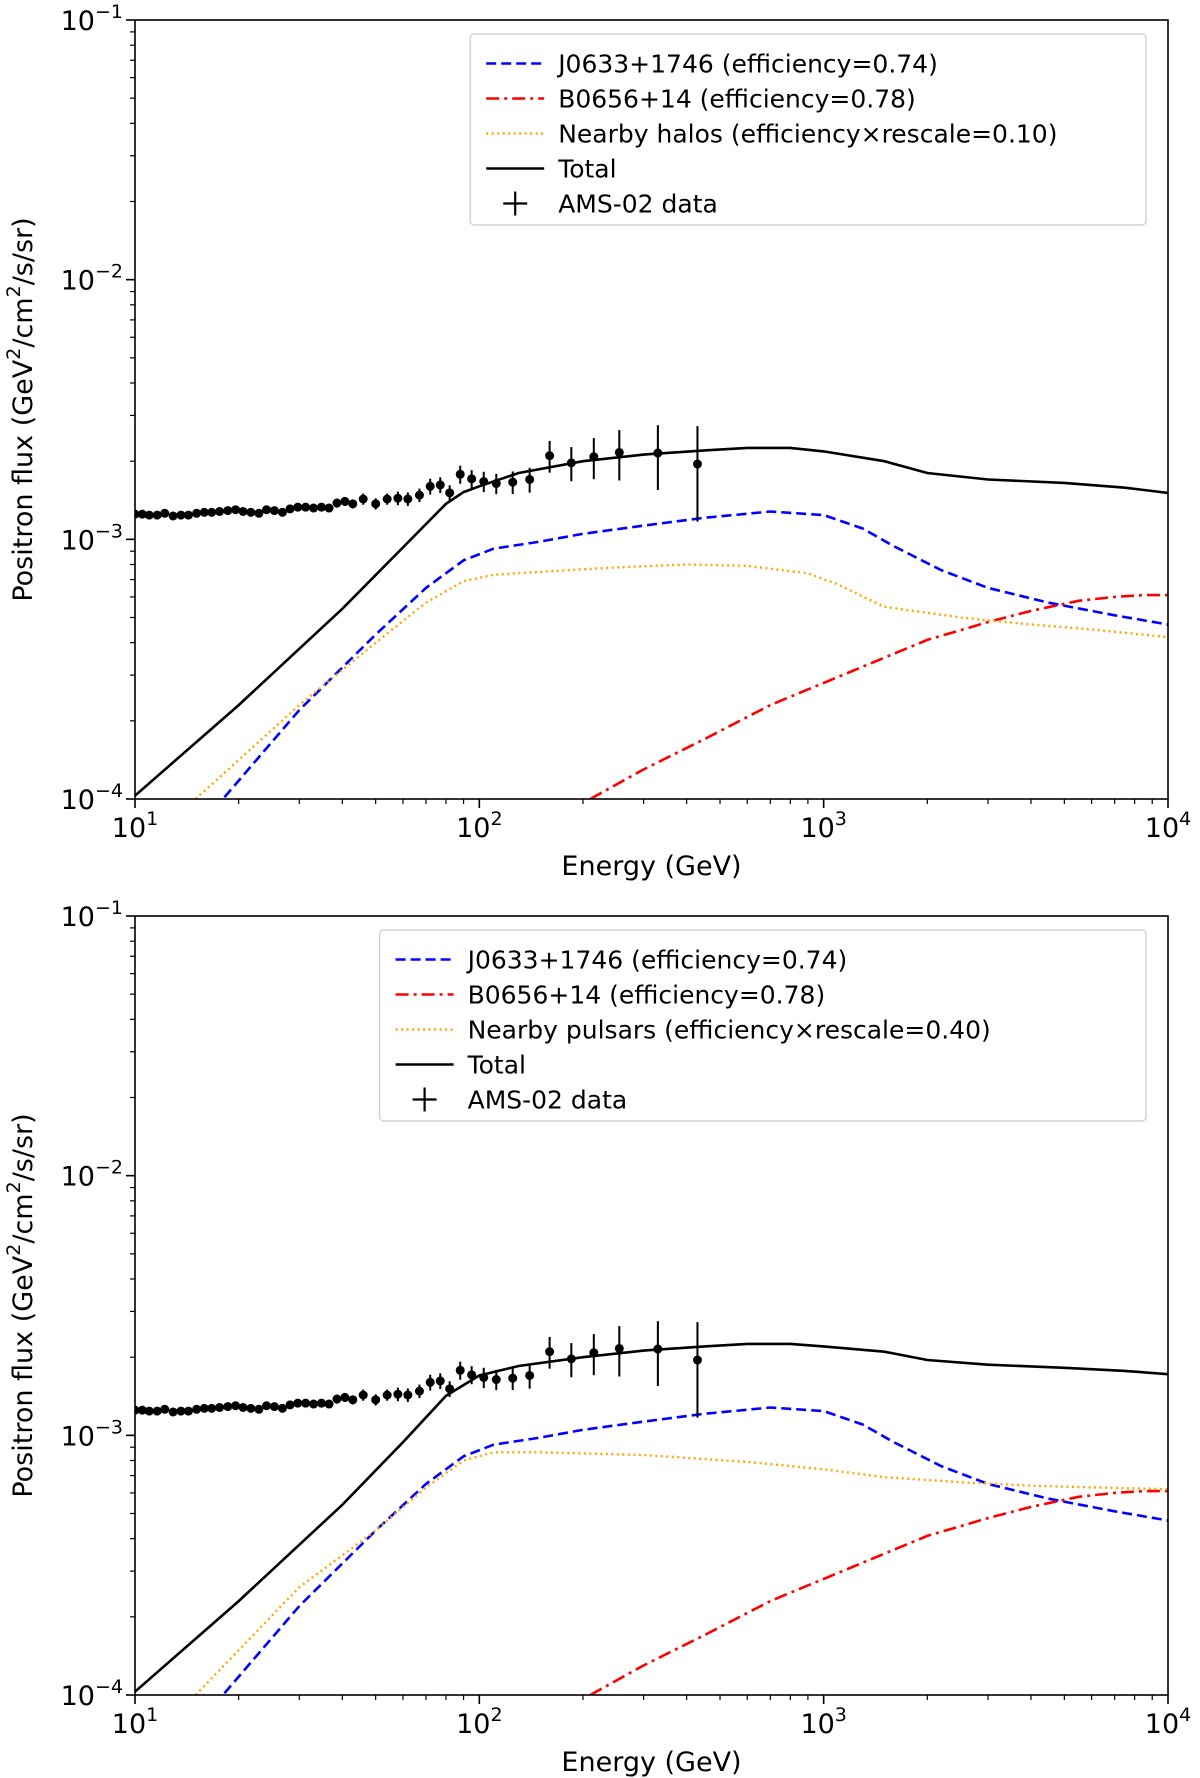 The height and width of the screenshot is (1778, 1200). What do you see at coordinates (109, 1168) in the screenshot?
I see `y-tick-label-exponent: −2` at bounding box center [109, 1168].